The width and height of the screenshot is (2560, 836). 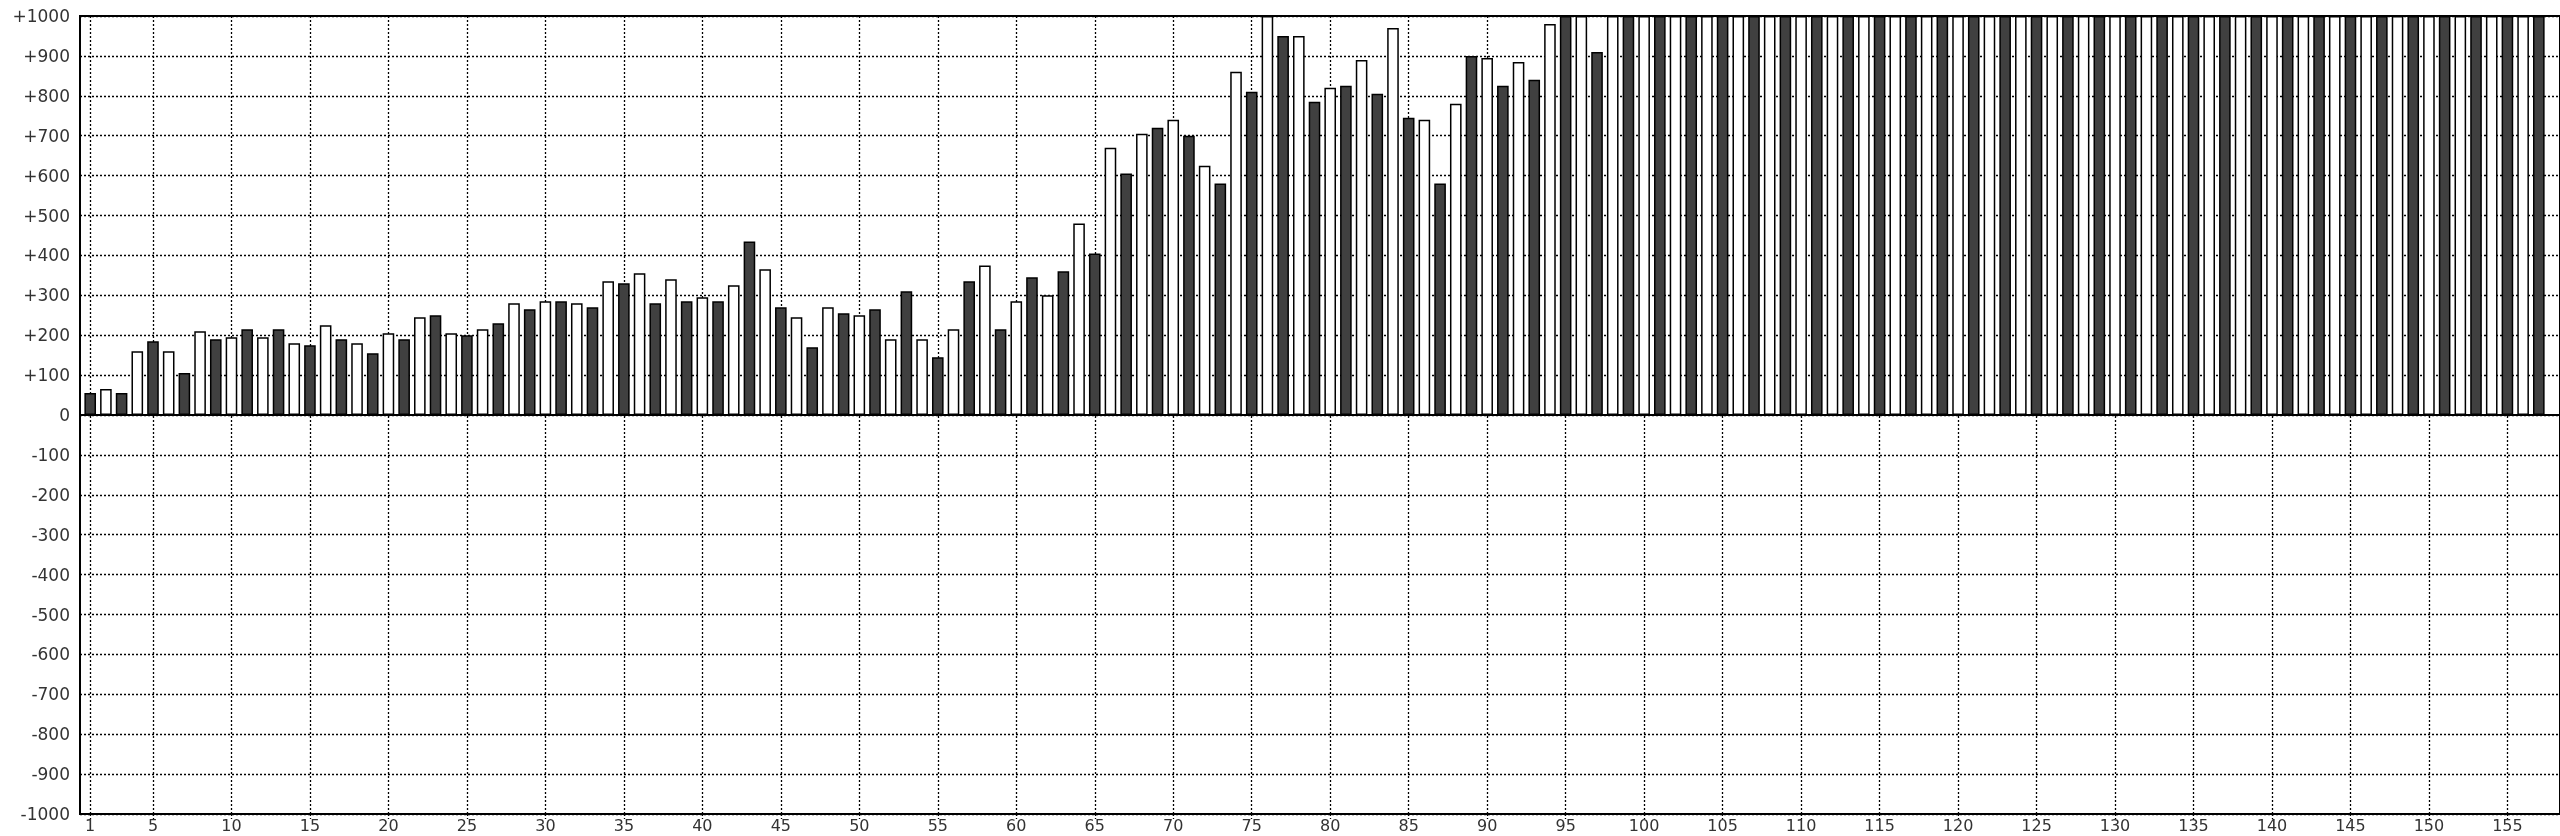 What do you see at coordinates (50, 694) in the screenshot?
I see `y-tick-label: -700` at bounding box center [50, 694].